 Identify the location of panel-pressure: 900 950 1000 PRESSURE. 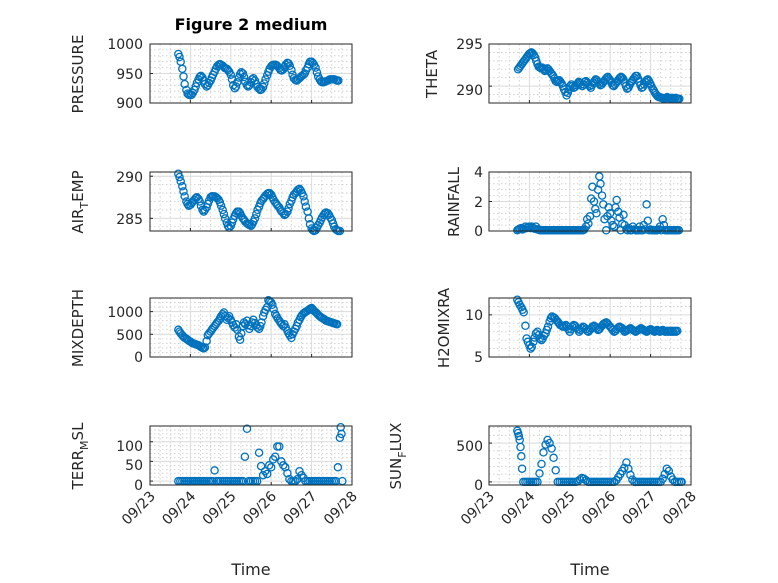
(211, 74).